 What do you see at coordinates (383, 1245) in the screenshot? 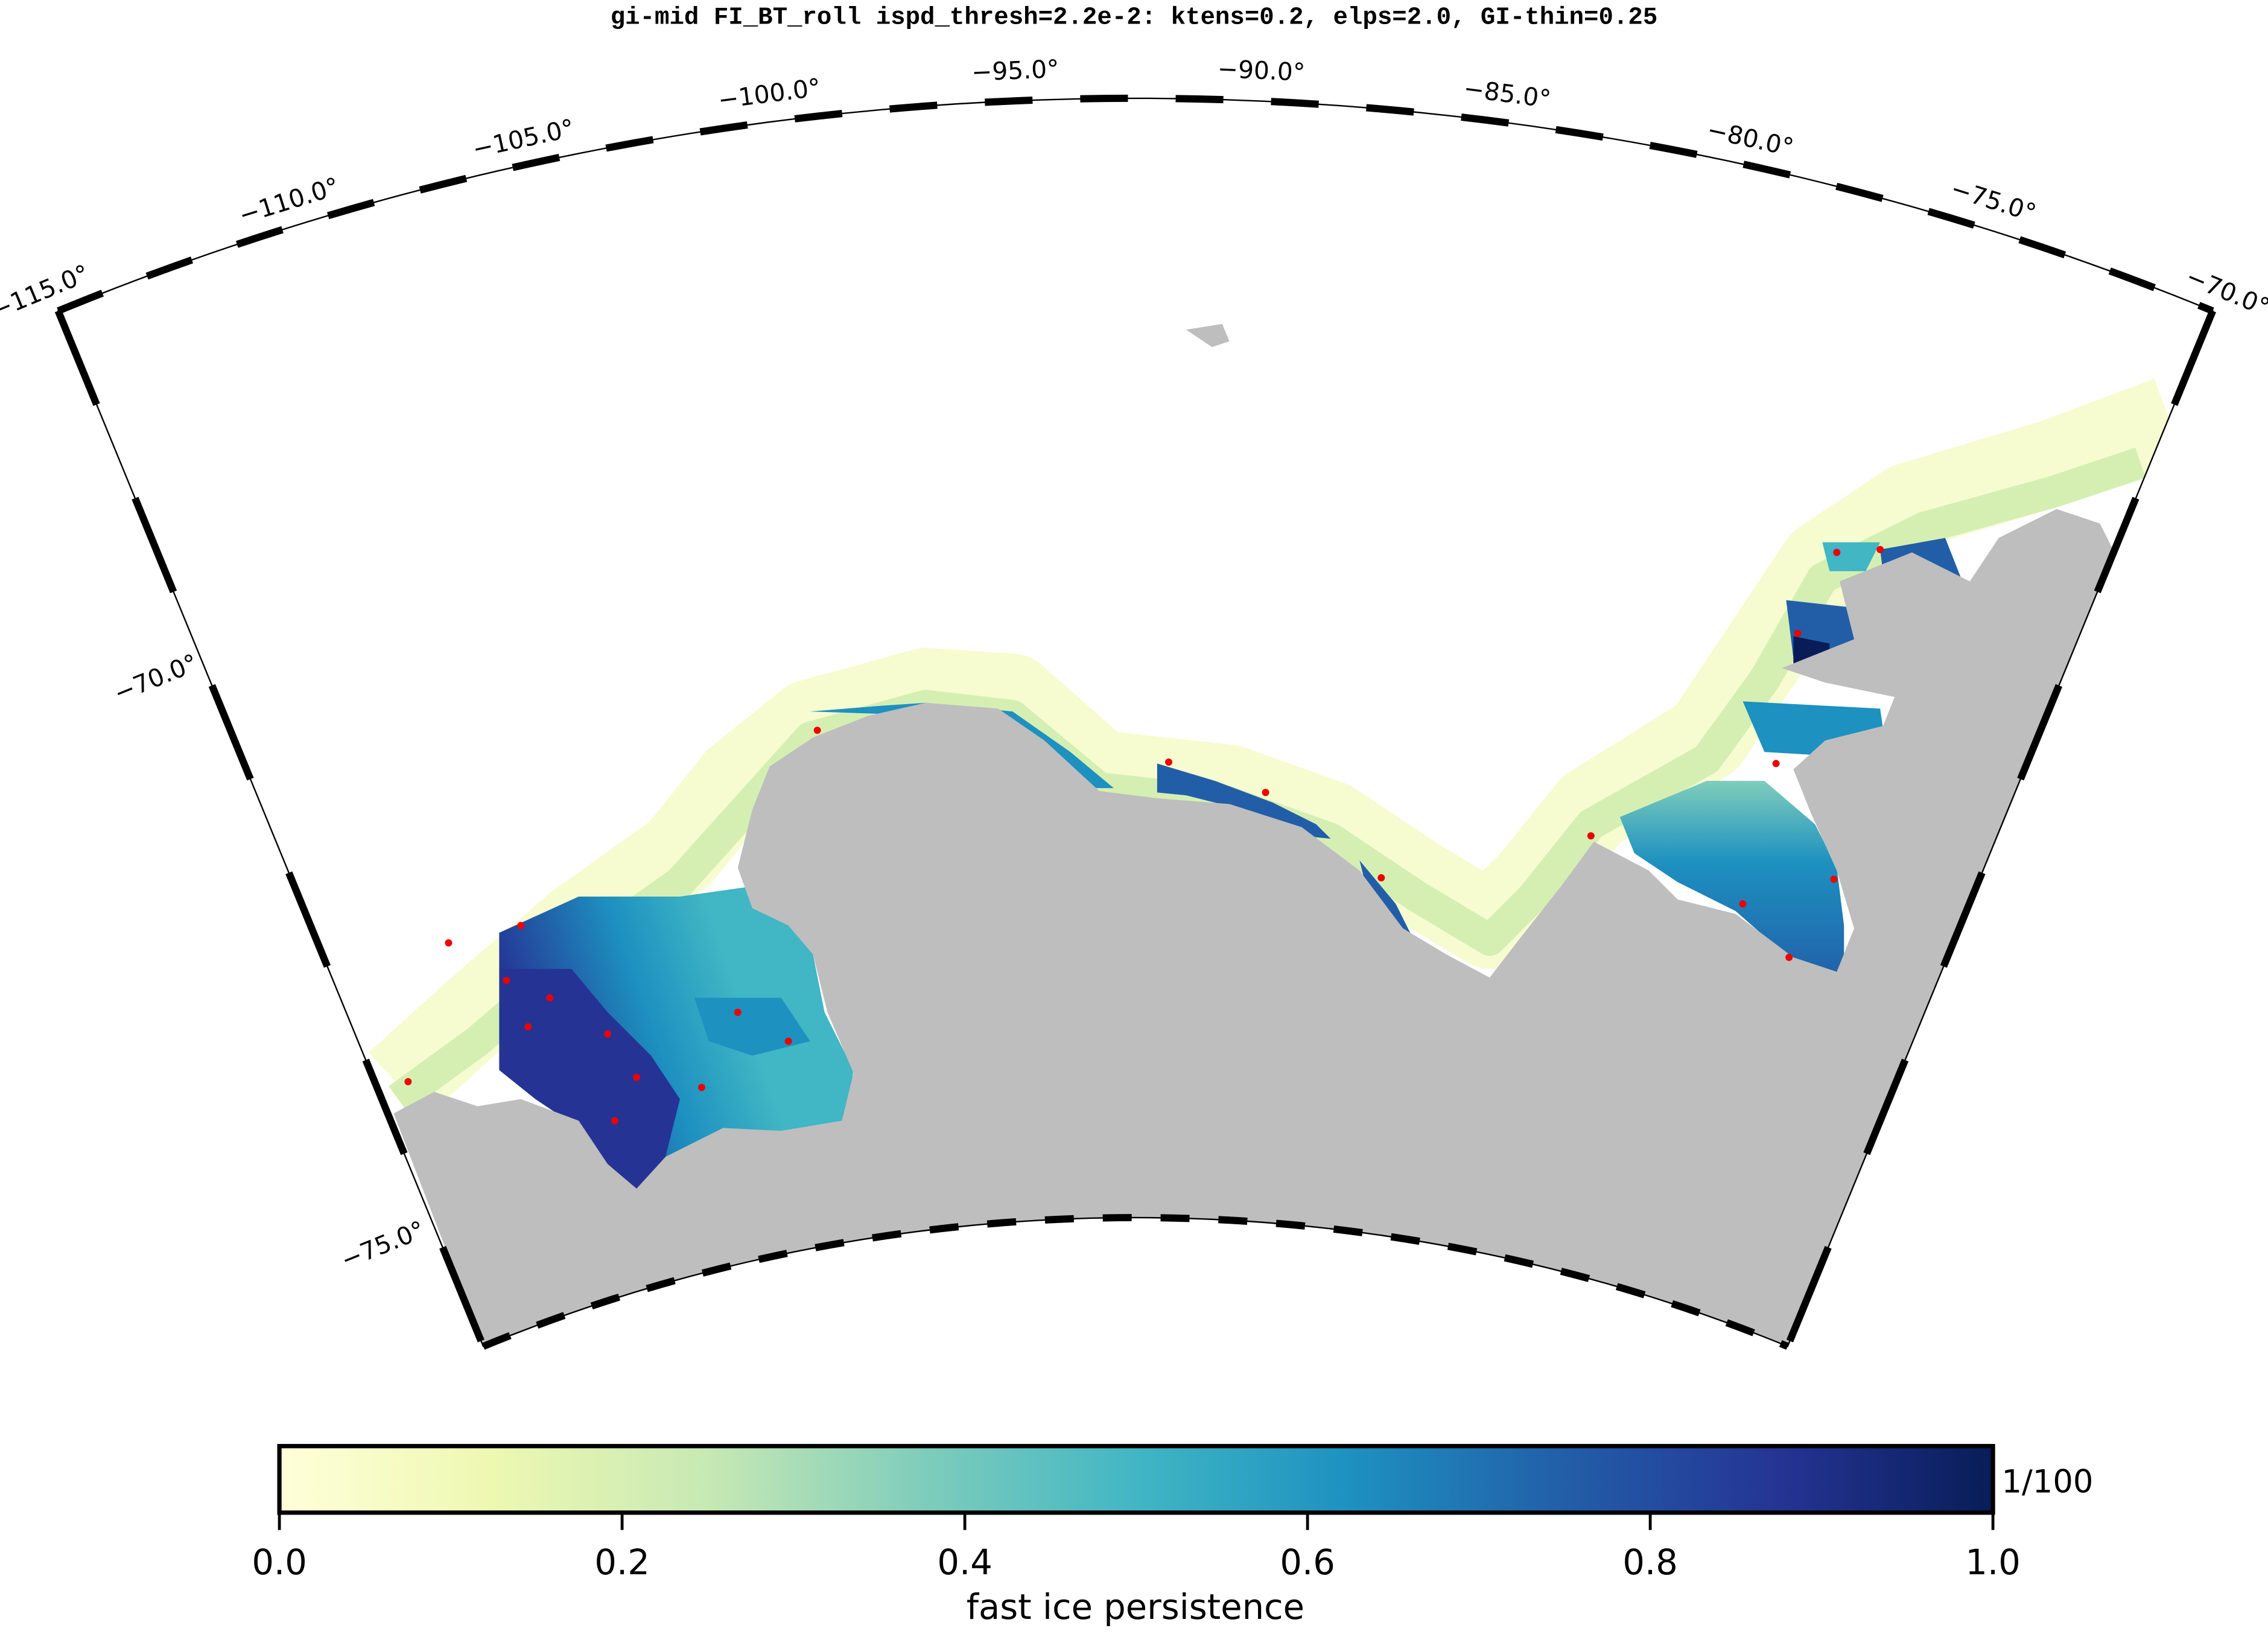
I see `lat-label: −75.0°` at bounding box center [383, 1245].